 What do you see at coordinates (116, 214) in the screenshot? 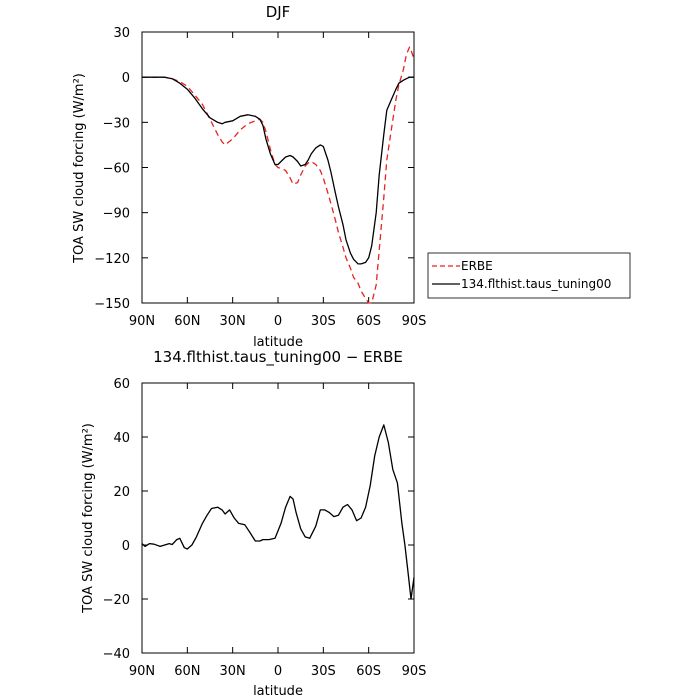
I see `top-y-tick-label: −90` at bounding box center [116, 214].